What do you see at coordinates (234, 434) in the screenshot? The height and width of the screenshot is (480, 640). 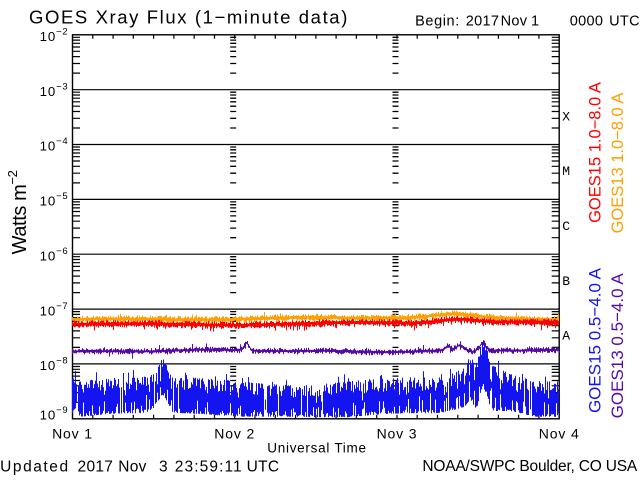 I see `svg-text: Nov 2` at bounding box center [234, 434].